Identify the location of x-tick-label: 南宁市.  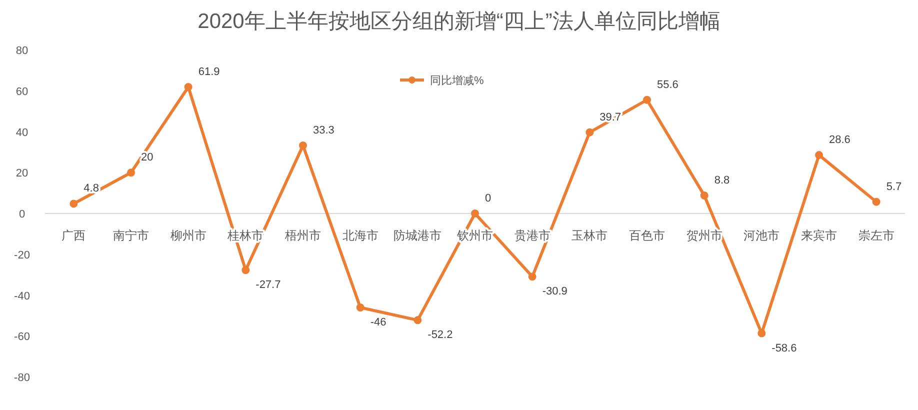
(131, 235).